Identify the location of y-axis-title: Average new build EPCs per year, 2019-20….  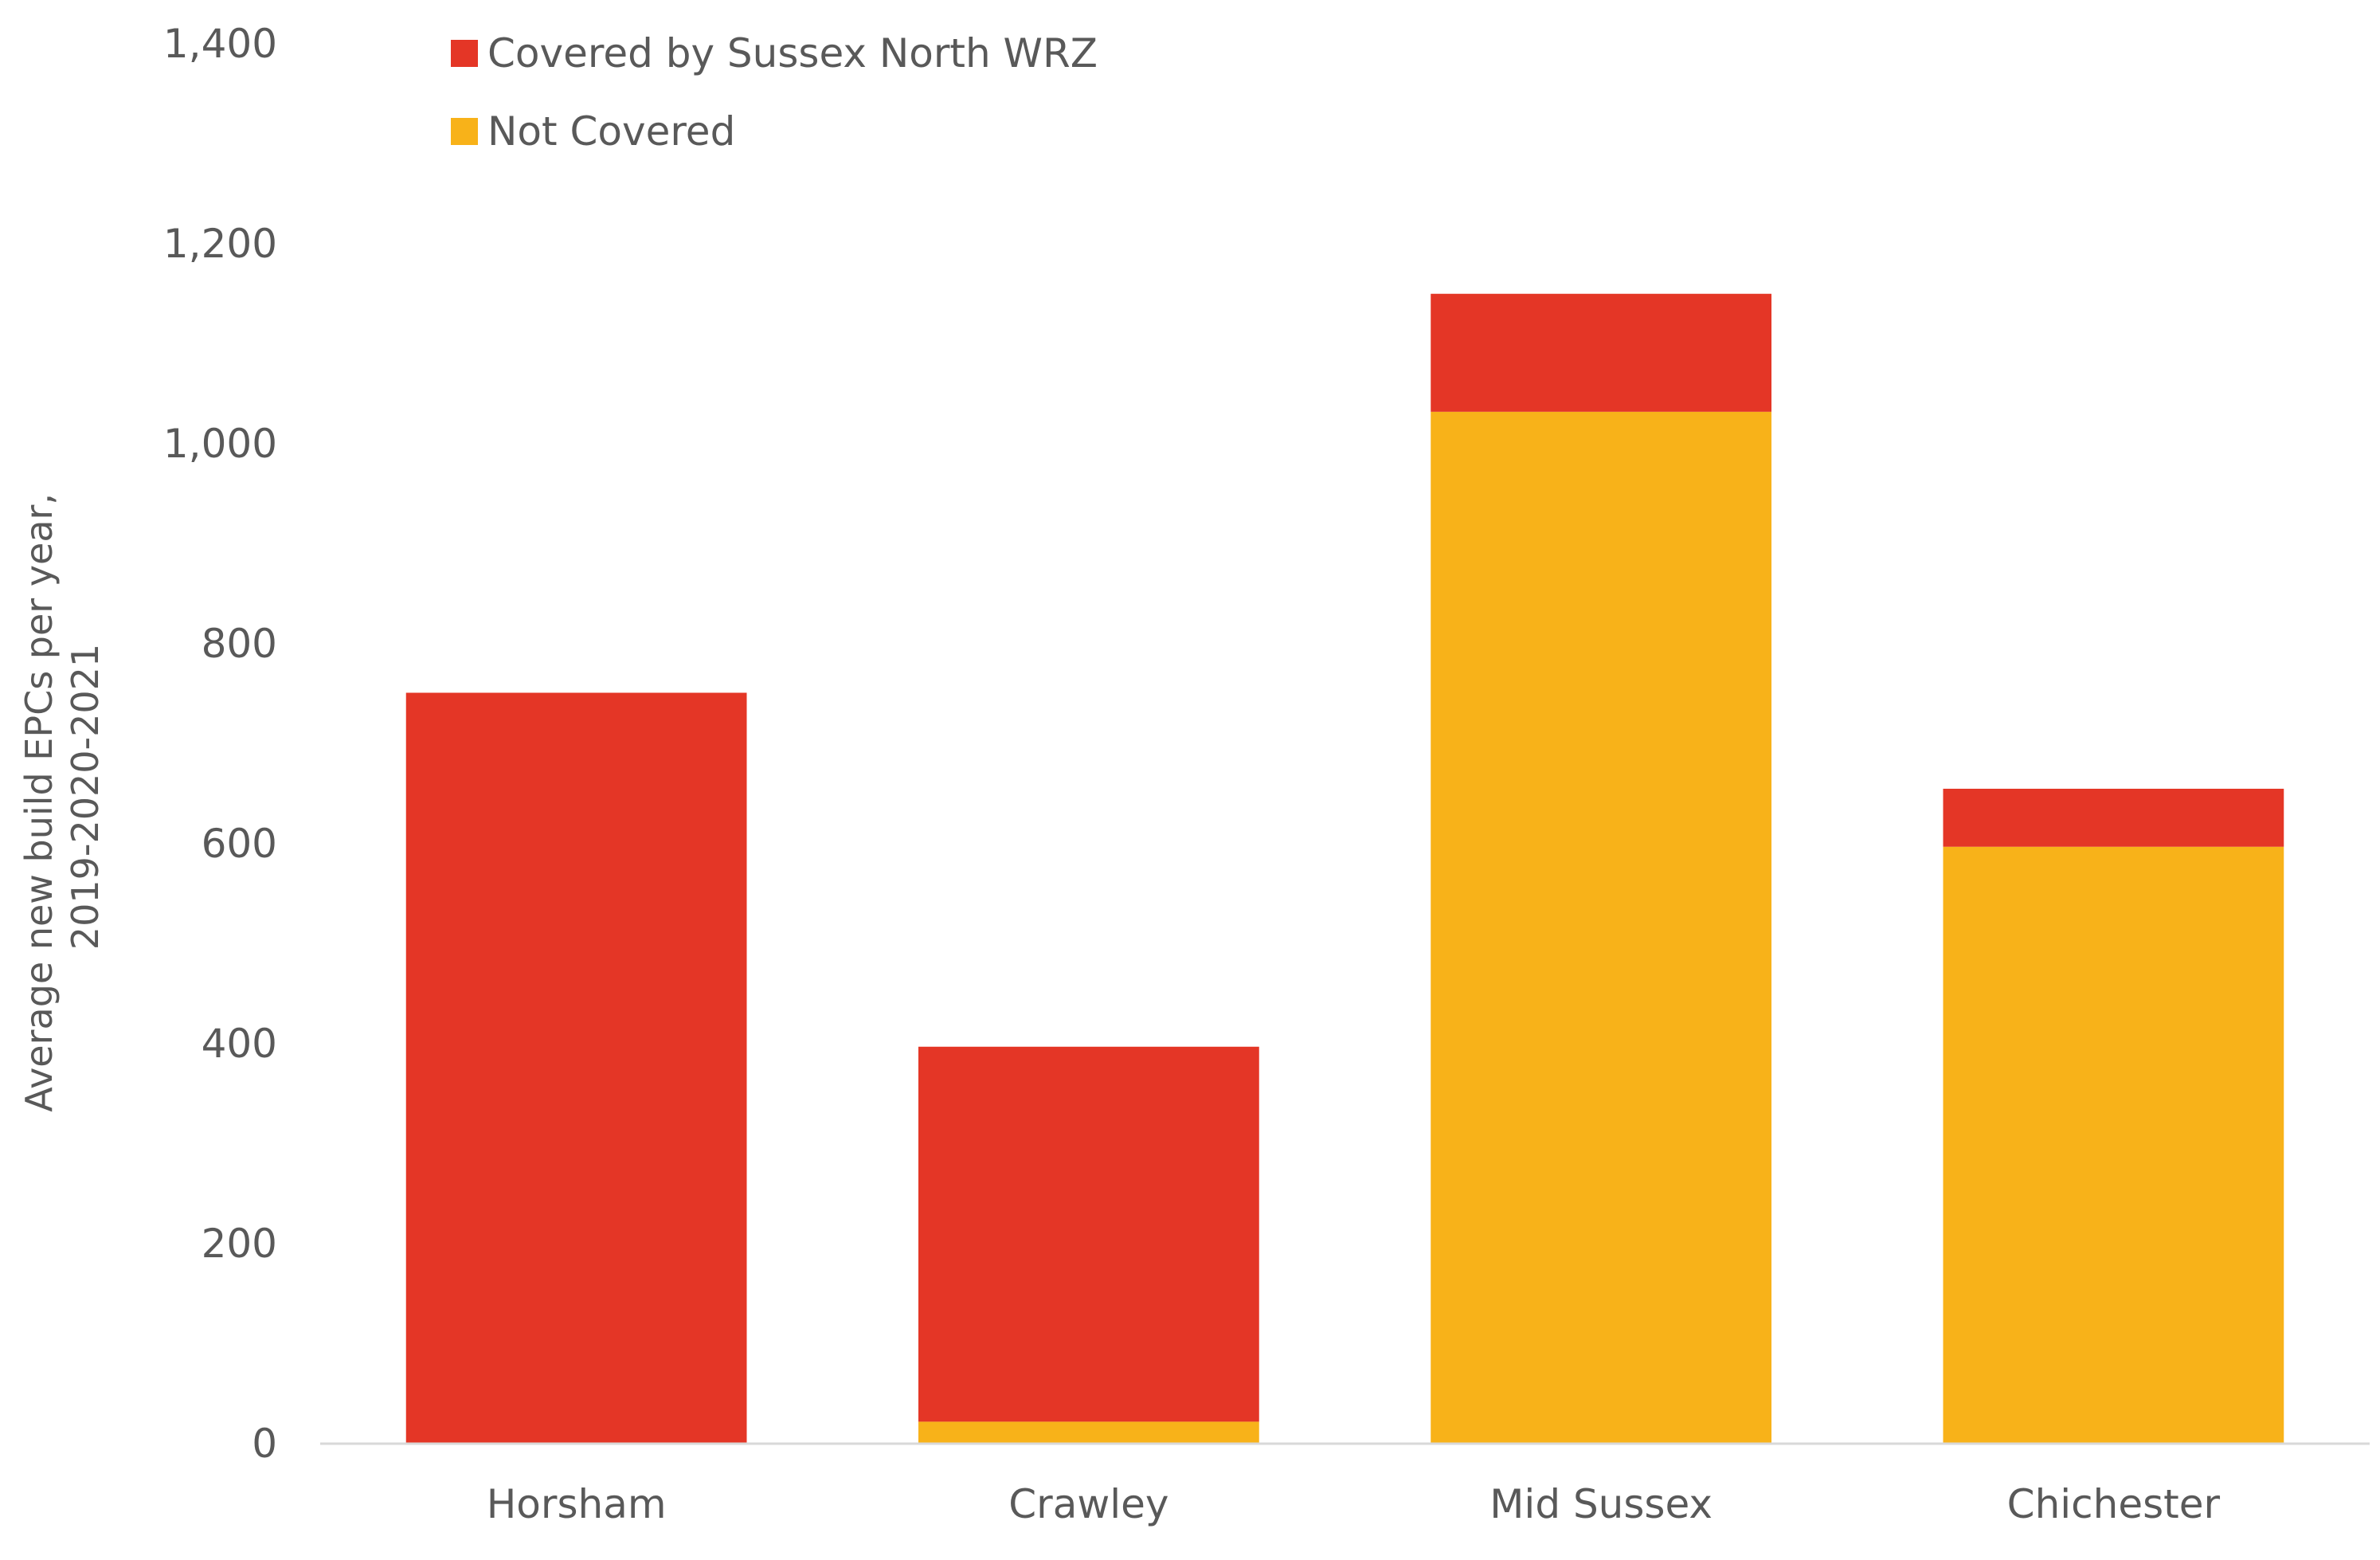
(62, 796).